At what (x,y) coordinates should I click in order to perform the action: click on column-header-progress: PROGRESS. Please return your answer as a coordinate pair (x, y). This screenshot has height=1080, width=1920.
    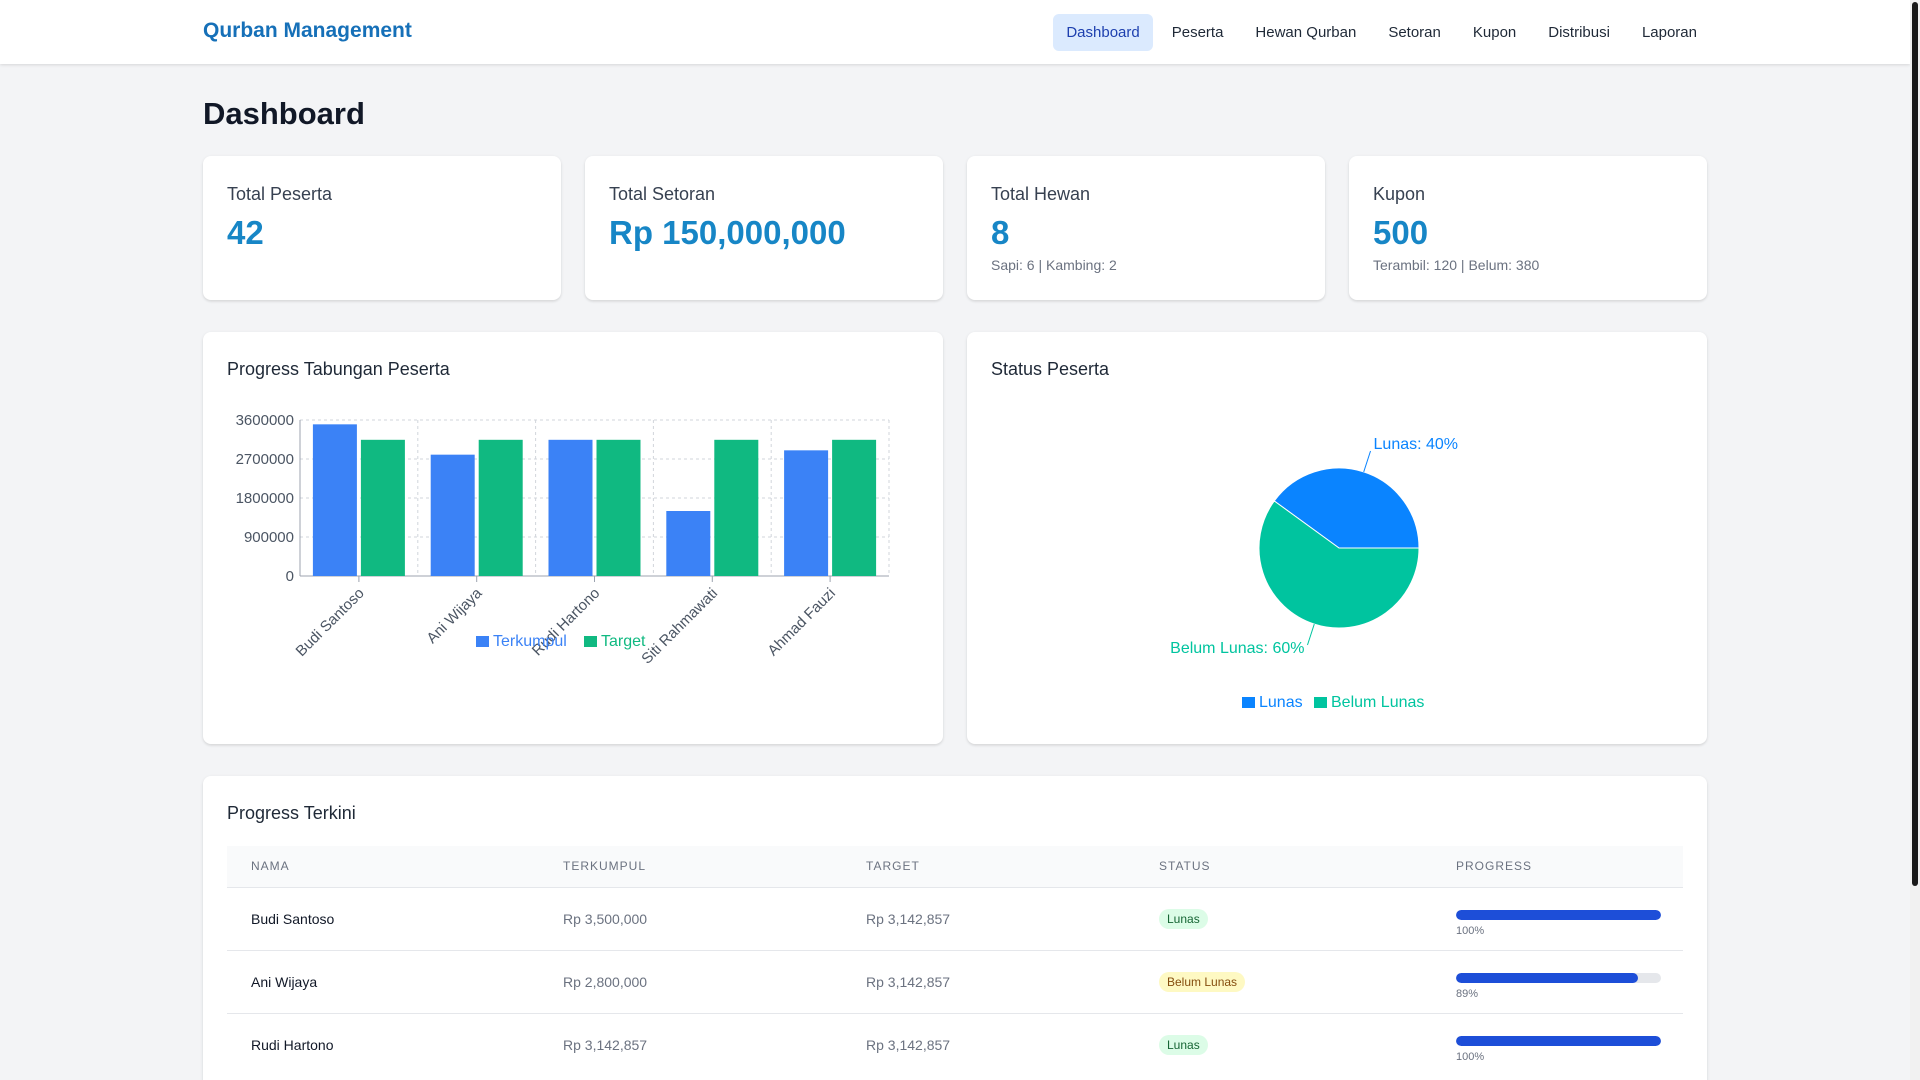
    Looking at the image, I should click on (1494, 866).